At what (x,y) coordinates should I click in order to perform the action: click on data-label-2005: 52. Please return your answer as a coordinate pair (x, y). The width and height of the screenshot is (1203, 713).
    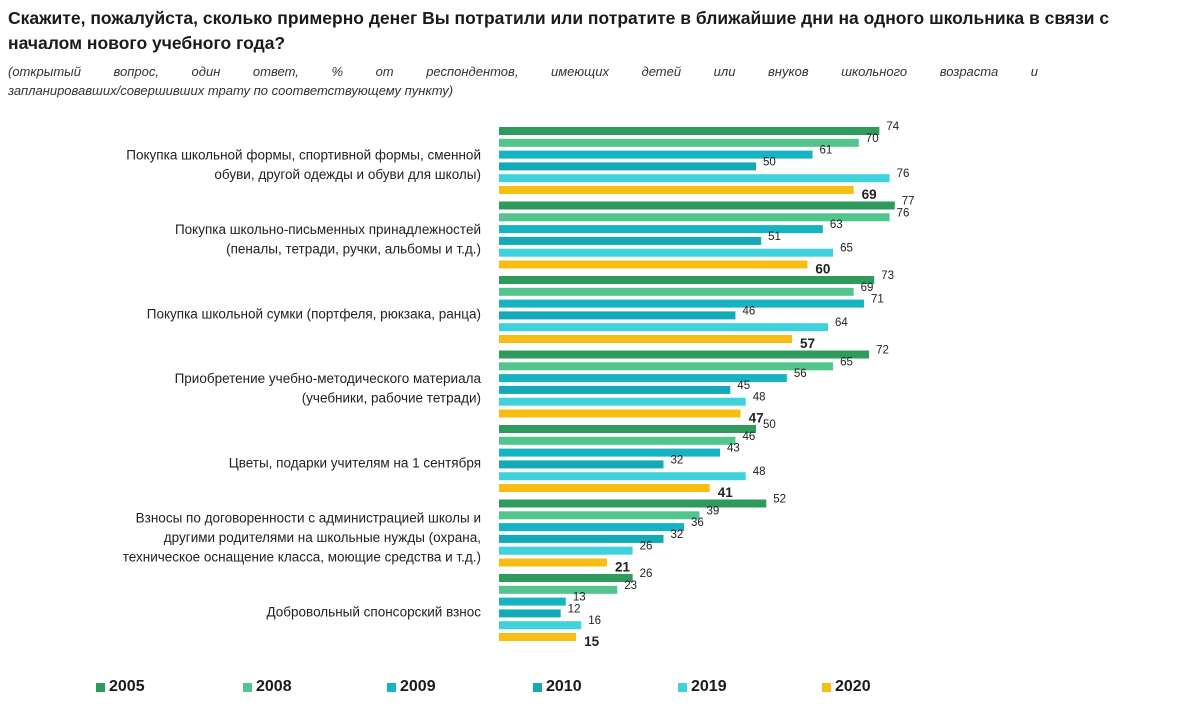
    Looking at the image, I should click on (779, 500).